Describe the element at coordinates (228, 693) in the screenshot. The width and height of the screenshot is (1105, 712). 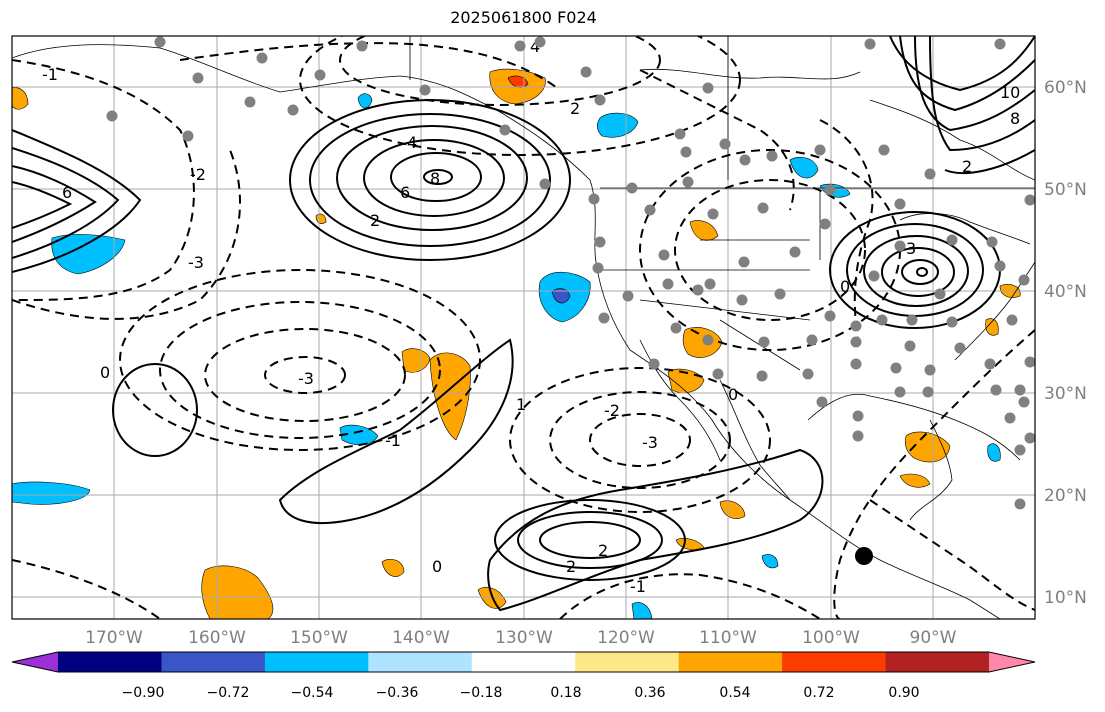
I see `colorbar-label: −0.72` at that location.